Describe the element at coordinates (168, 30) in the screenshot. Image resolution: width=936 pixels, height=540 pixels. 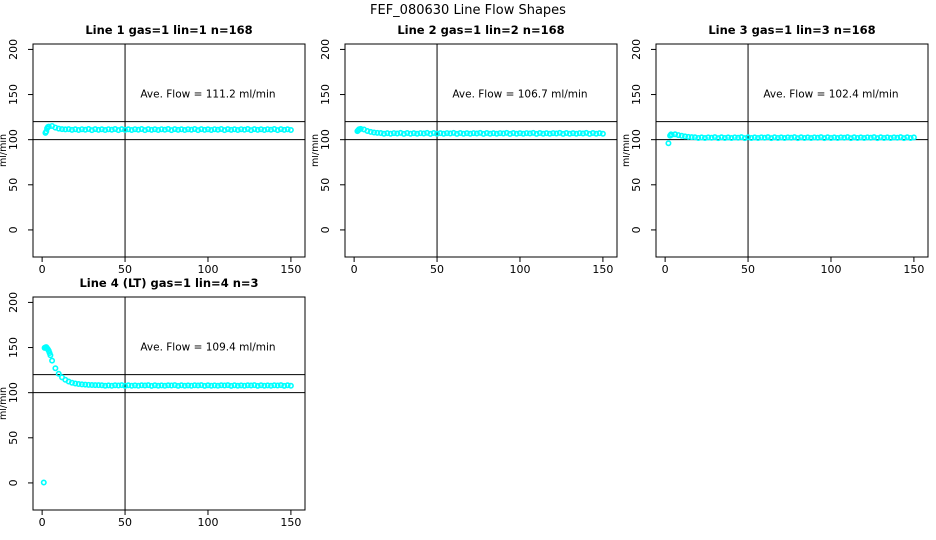
I see `panel-title: Line 1 gas=1 lin=1 n=168` at that location.